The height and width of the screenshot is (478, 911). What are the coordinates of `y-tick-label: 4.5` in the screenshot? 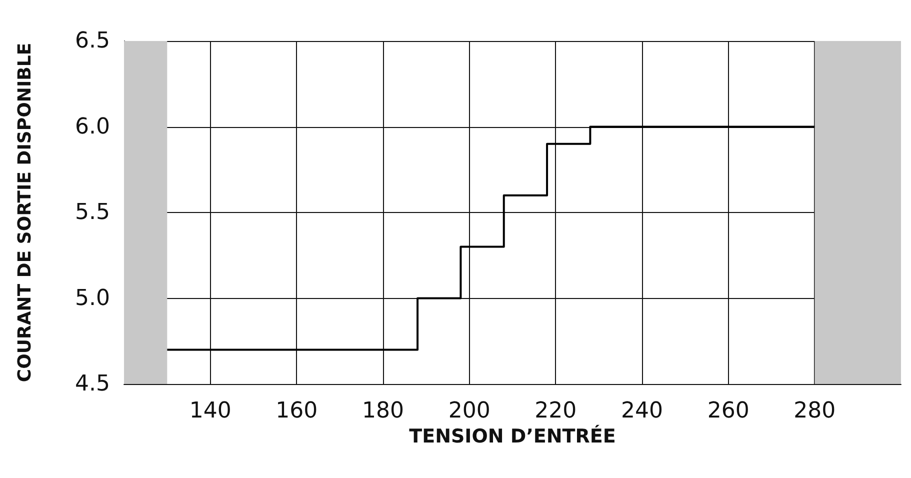 It's located at (92, 384).